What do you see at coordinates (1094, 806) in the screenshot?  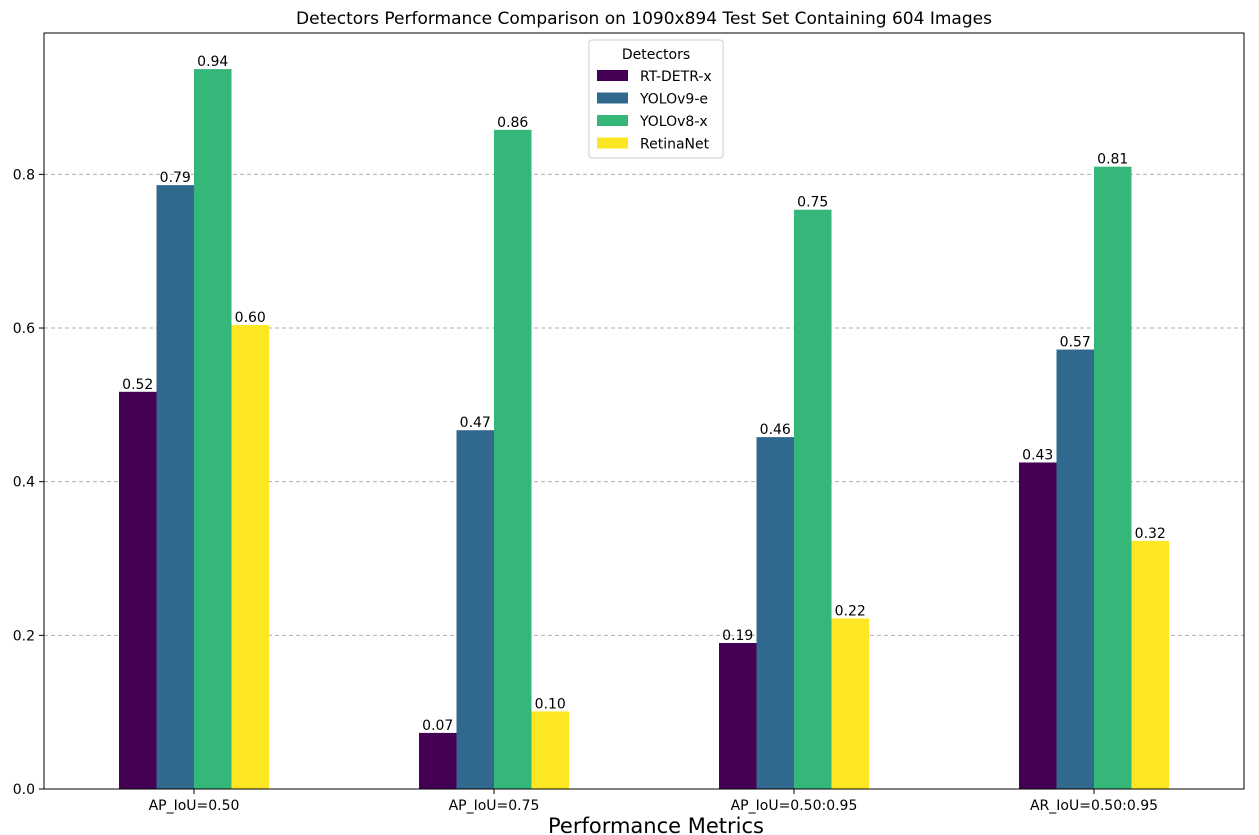 I see `x-tick-label: AR_IoU=0.50:0.95` at bounding box center [1094, 806].